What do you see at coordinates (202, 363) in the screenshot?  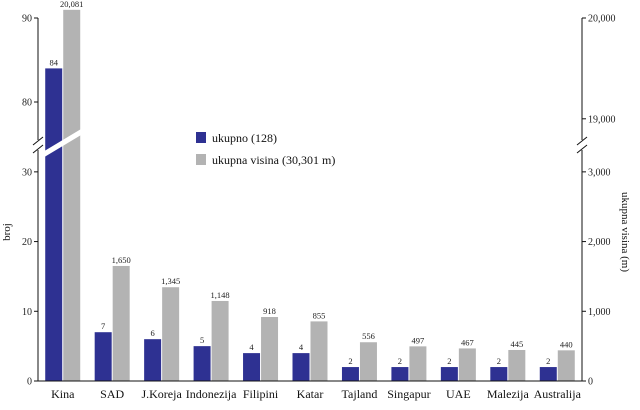 I see `bar-ukupno-indonezija` at bounding box center [202, 363].